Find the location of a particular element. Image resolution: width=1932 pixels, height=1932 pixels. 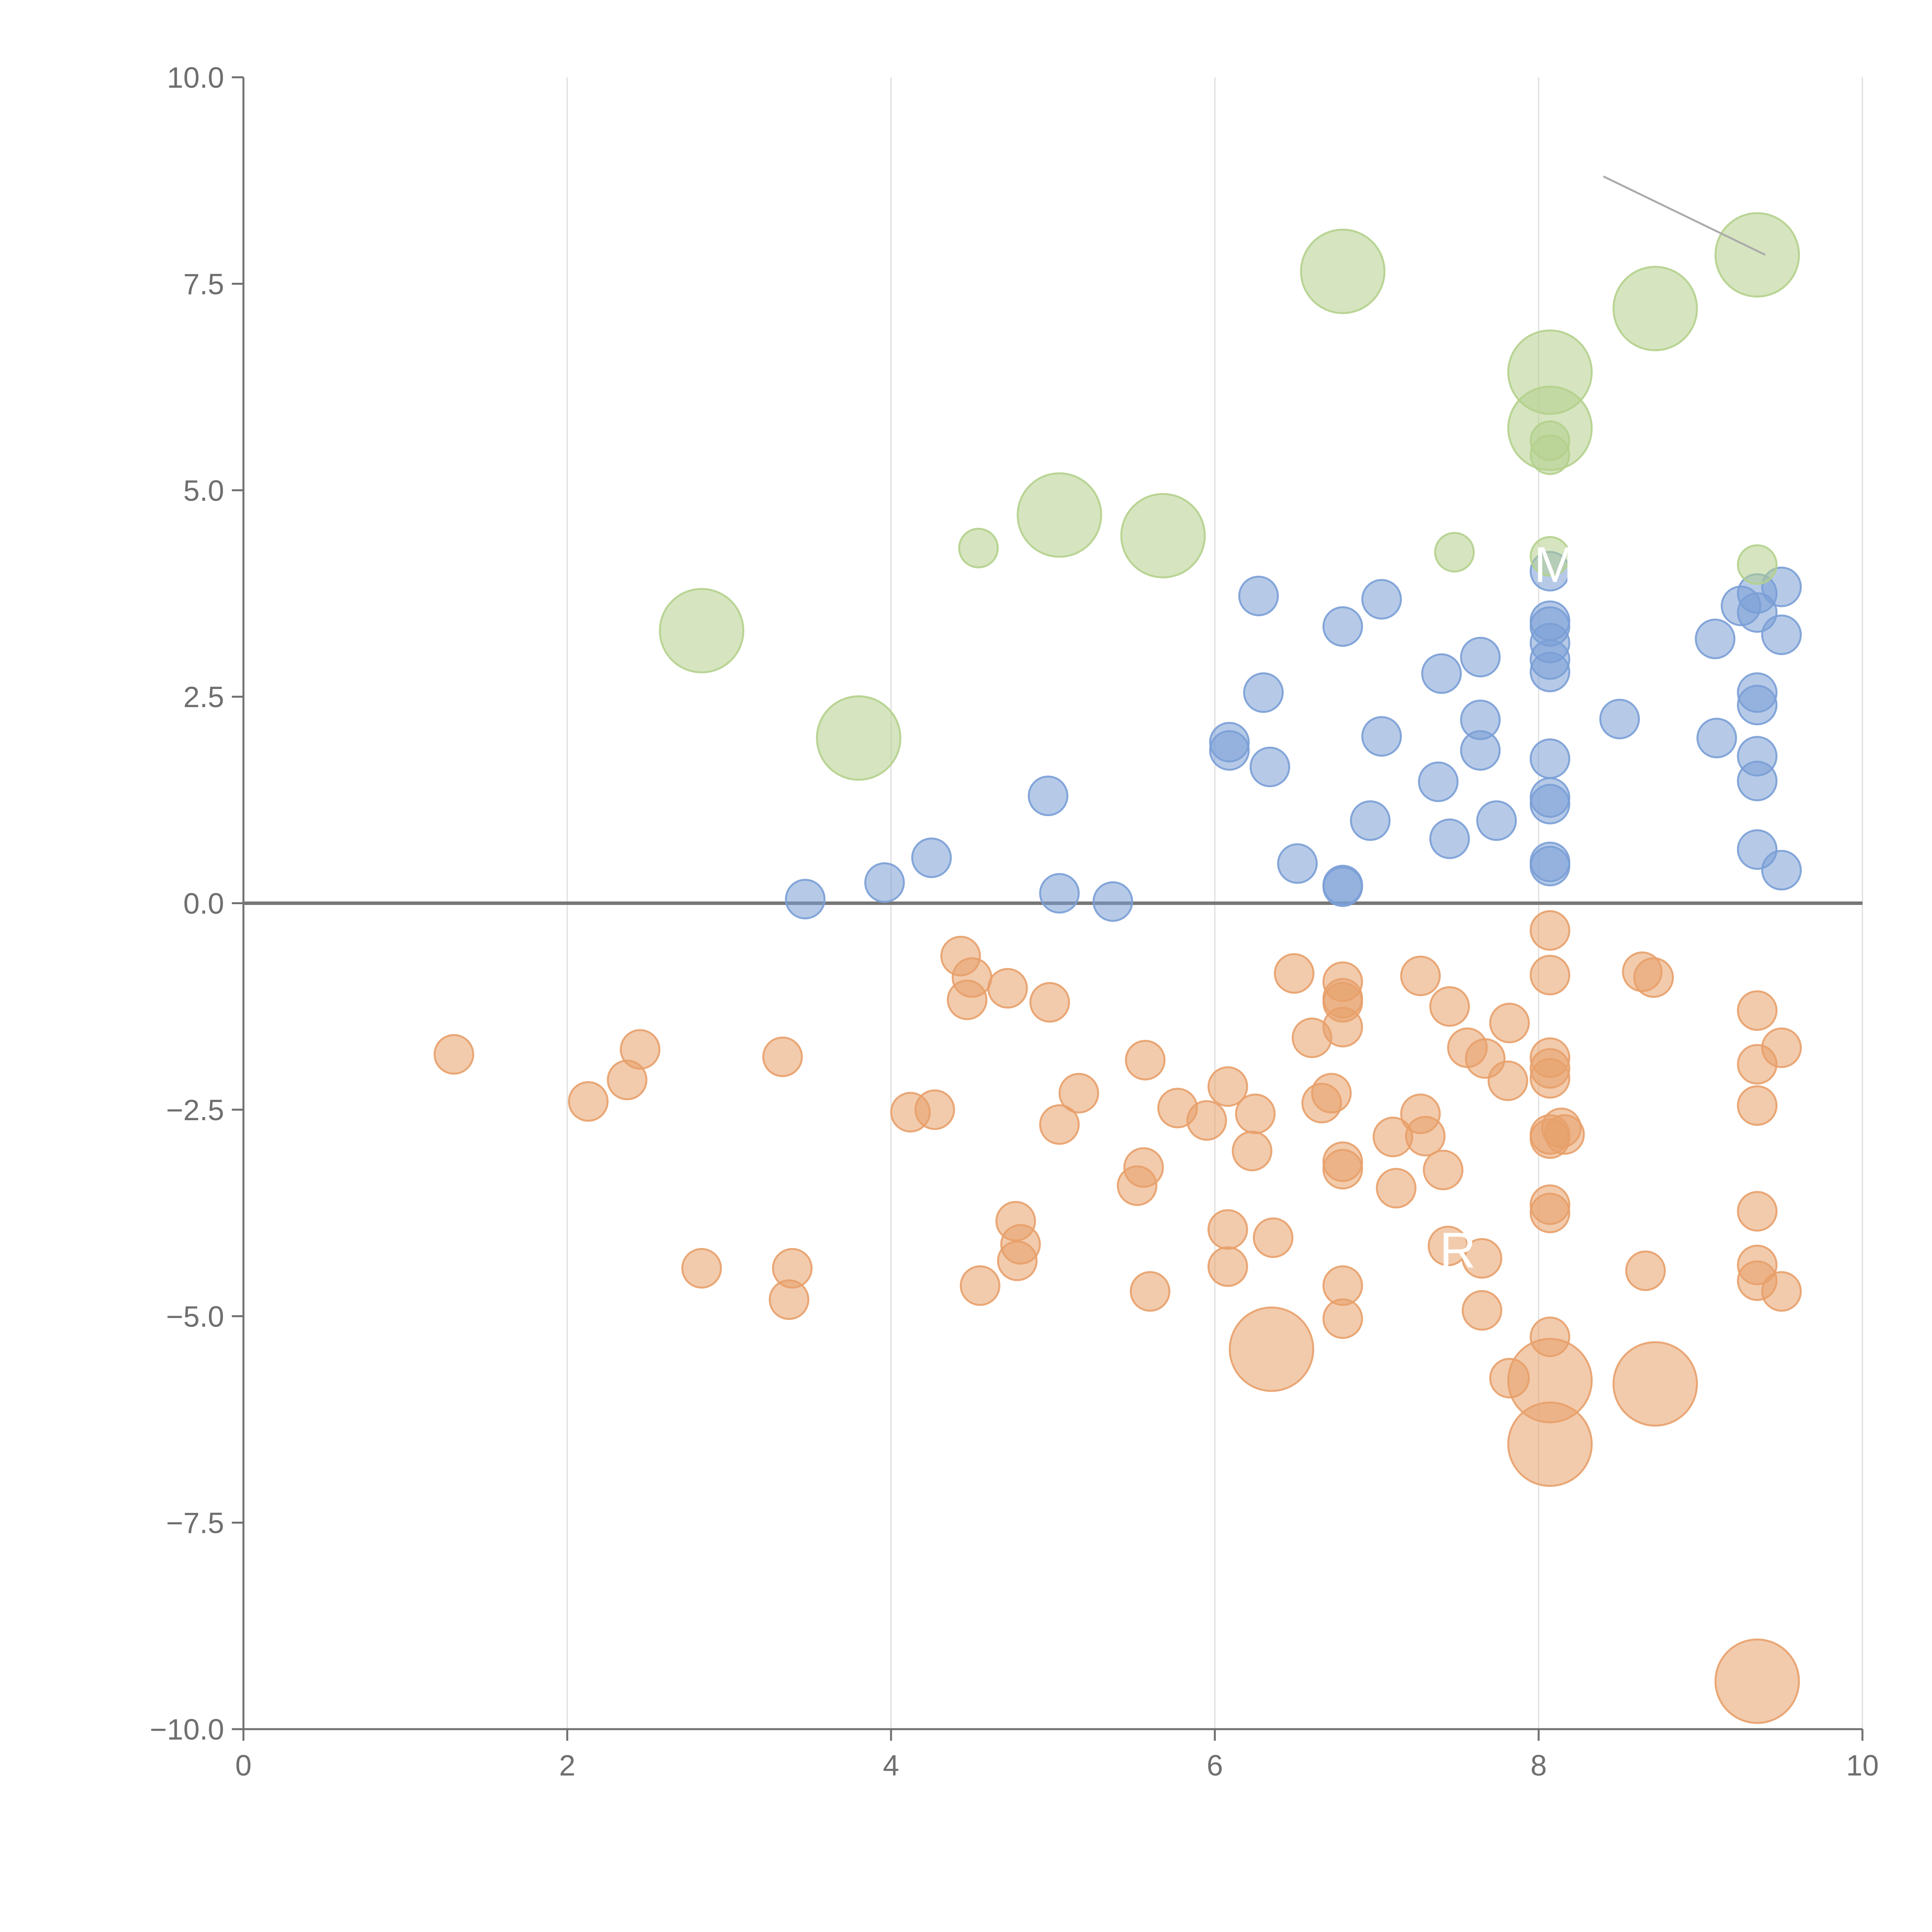

x-tick-label: 2 is located at coordinates (567, 1766).